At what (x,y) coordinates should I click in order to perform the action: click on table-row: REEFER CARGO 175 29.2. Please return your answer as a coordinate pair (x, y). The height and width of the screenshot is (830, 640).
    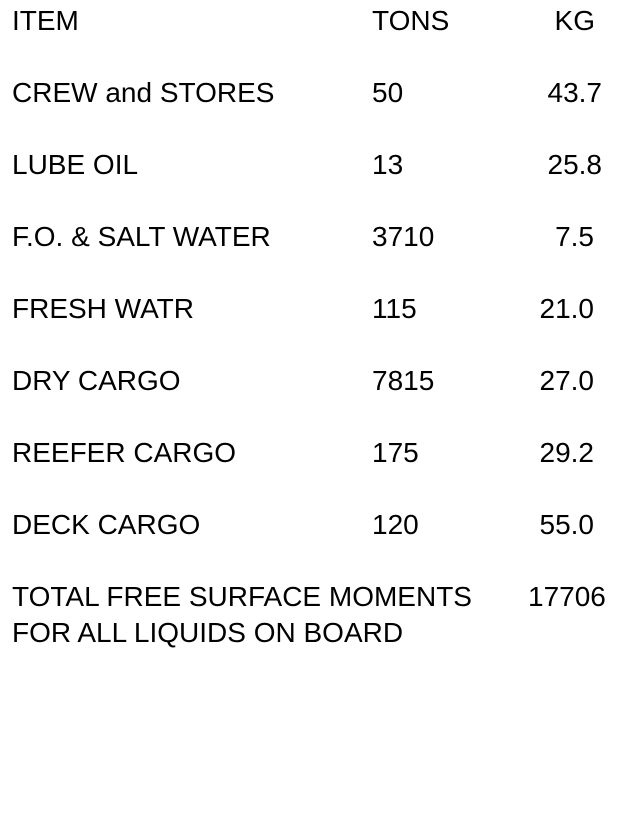
    Looking at the image, I should click on (320, 453).